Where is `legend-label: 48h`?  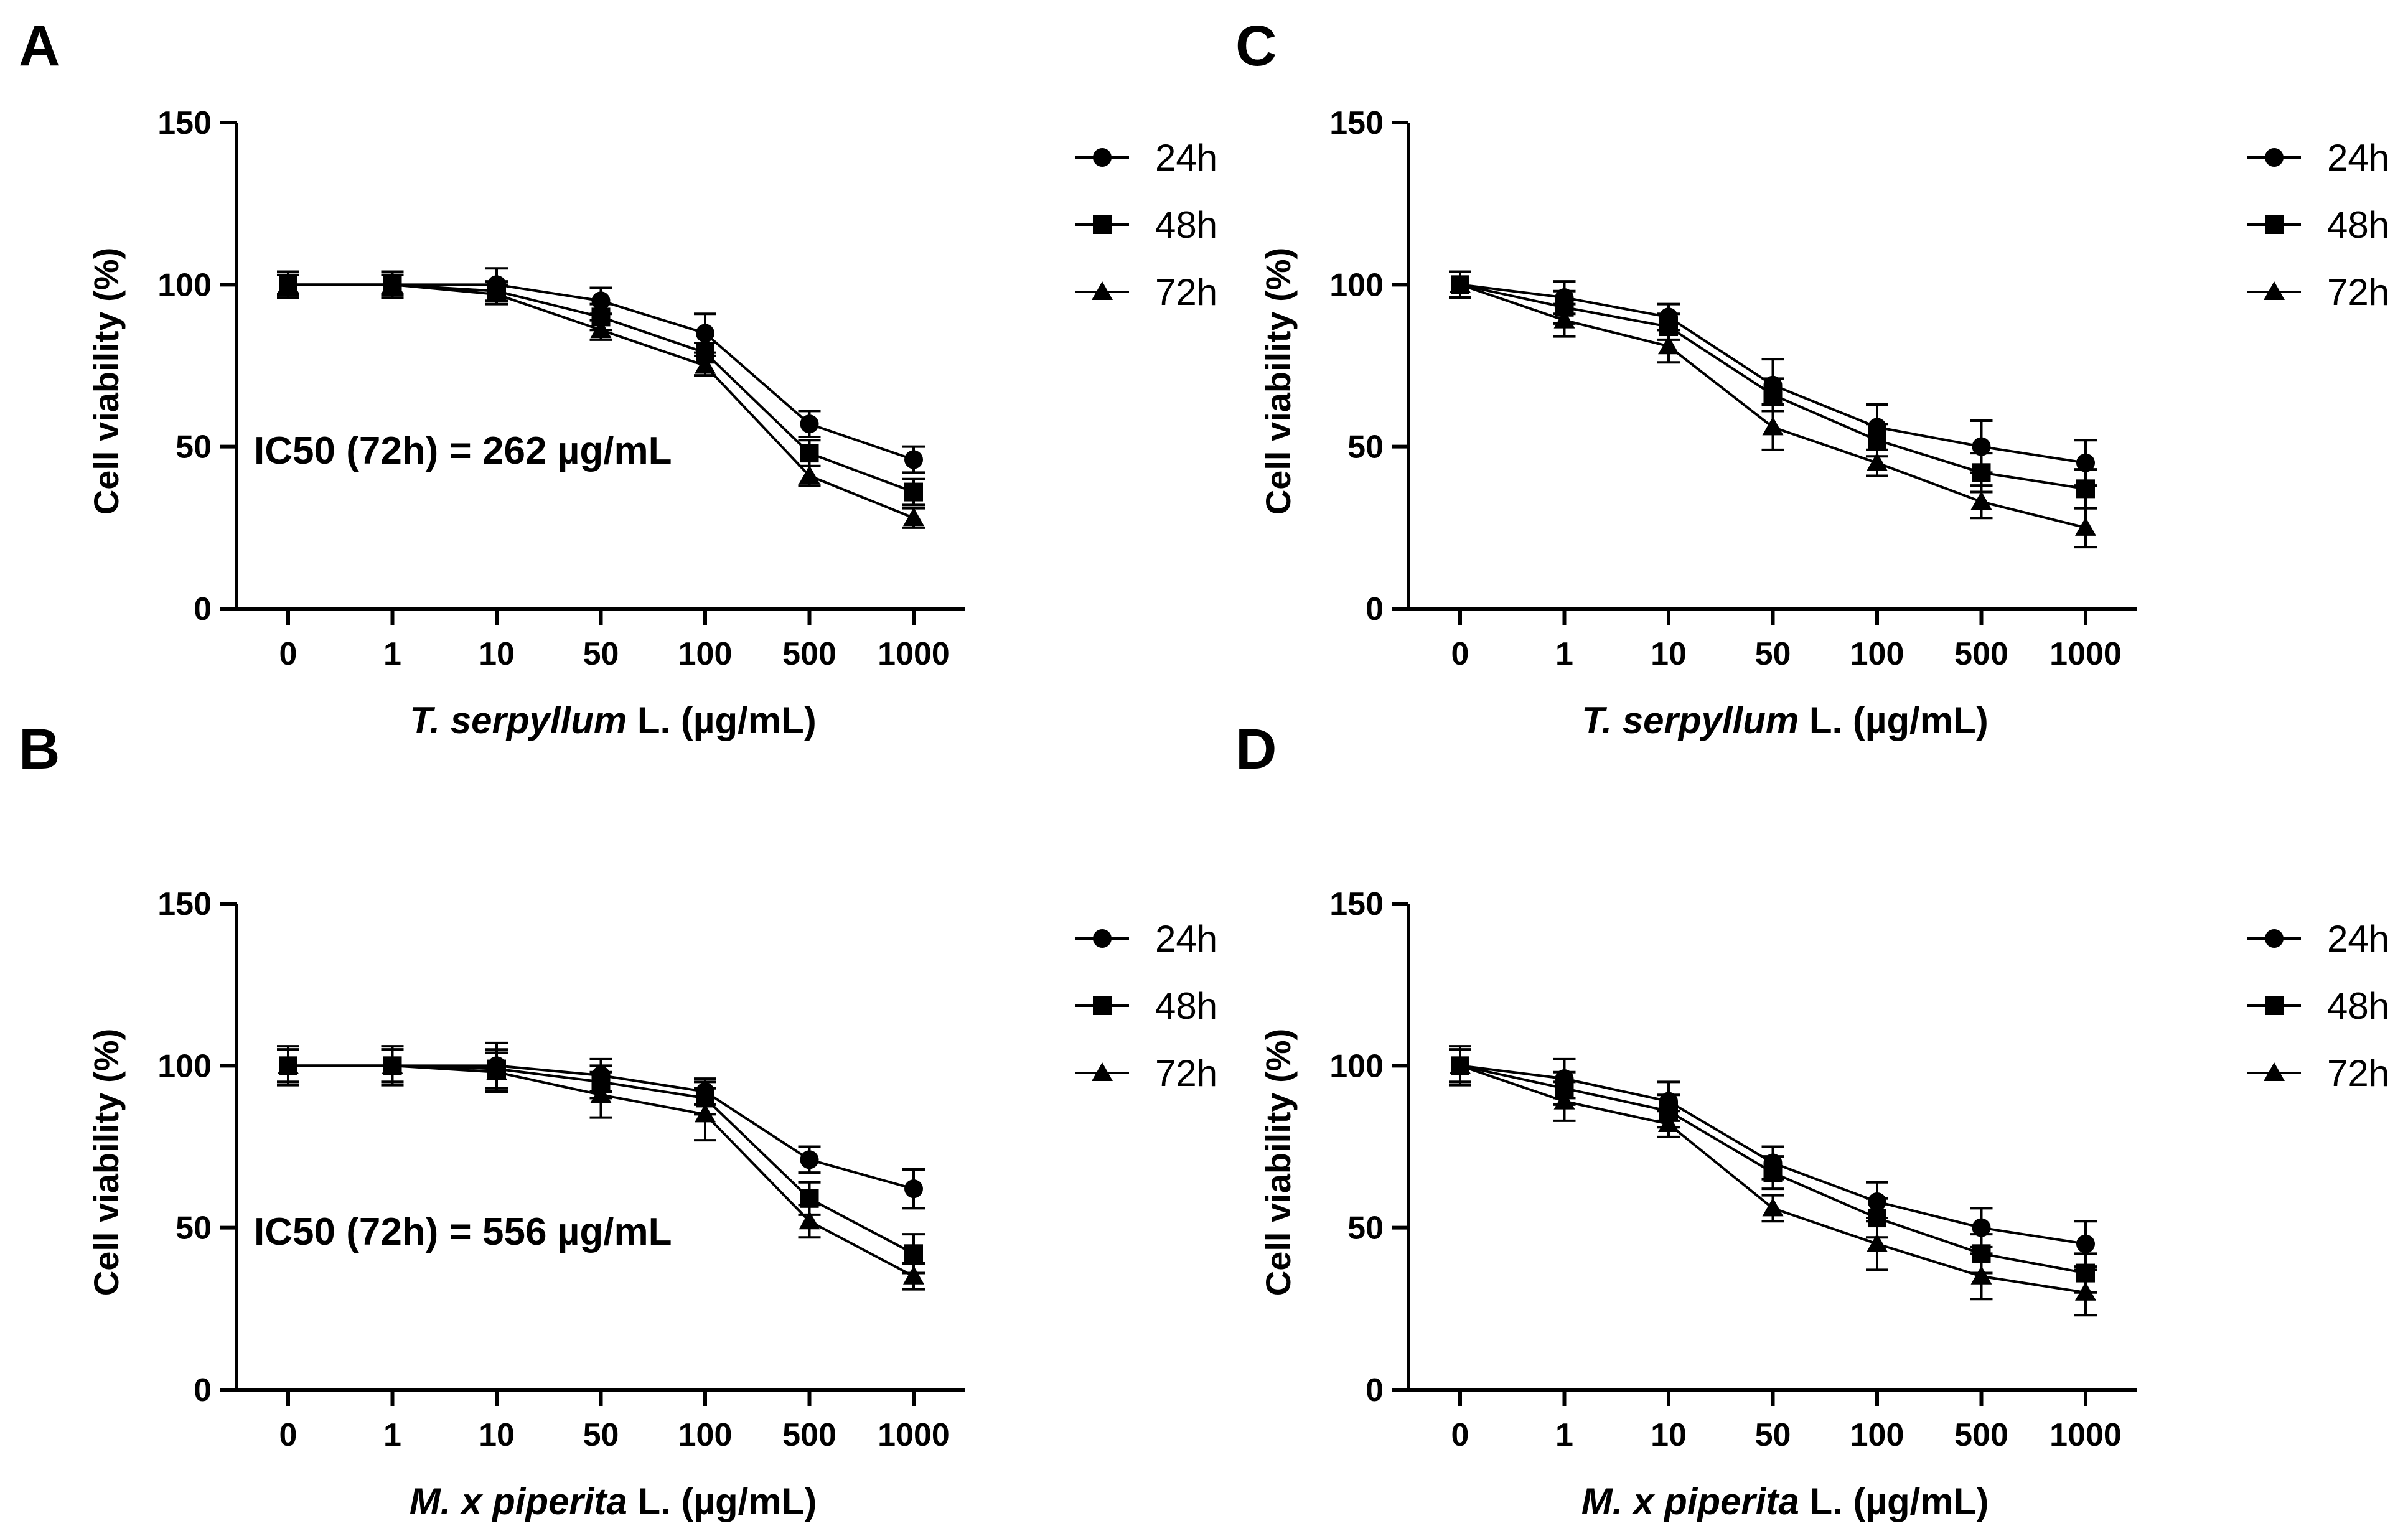
legend-label: 48h is located at coordinates (1186, 1006).